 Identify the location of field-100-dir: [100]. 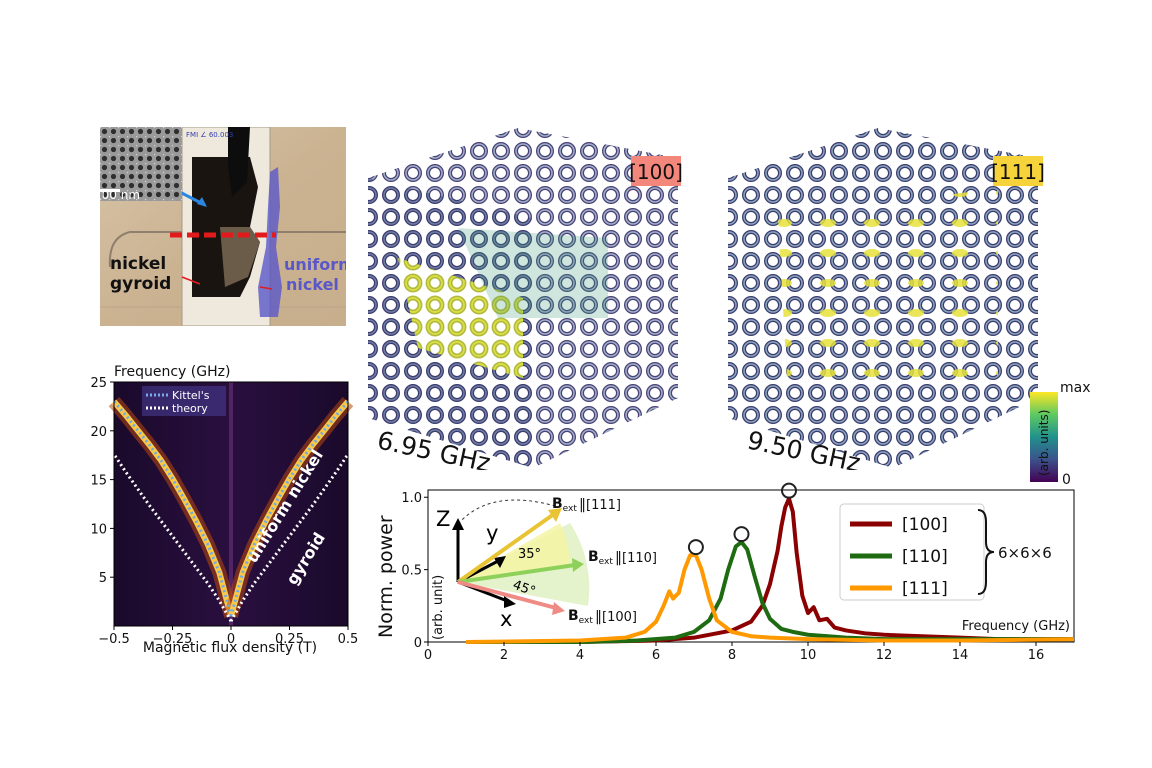
(619, 617).